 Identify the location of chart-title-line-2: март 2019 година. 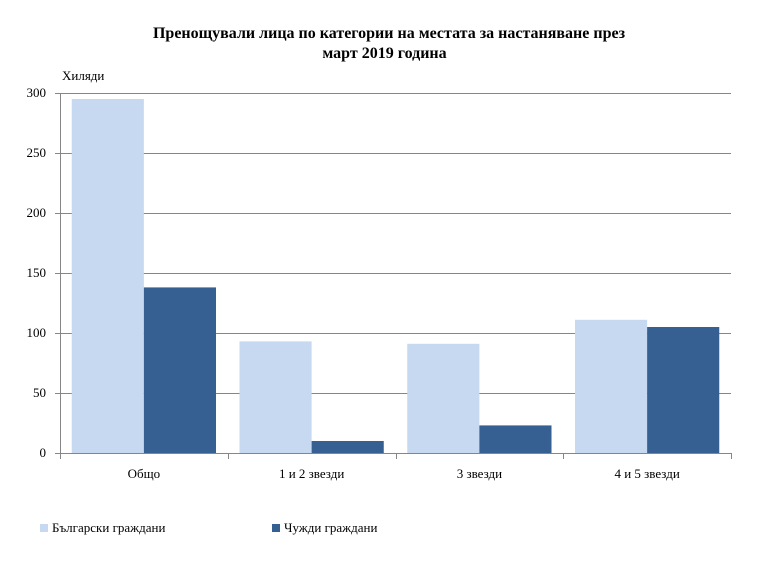
(384, 53).